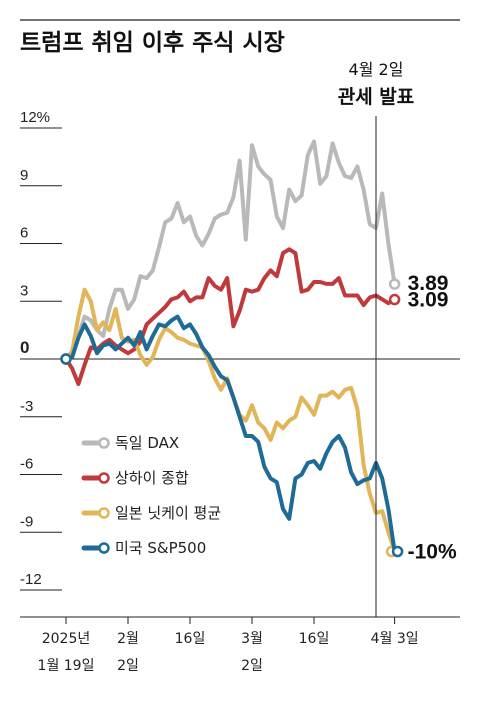 This screenshot has width=480, height=710. I want to click on y-tick-label: 9, so click(24, 175).